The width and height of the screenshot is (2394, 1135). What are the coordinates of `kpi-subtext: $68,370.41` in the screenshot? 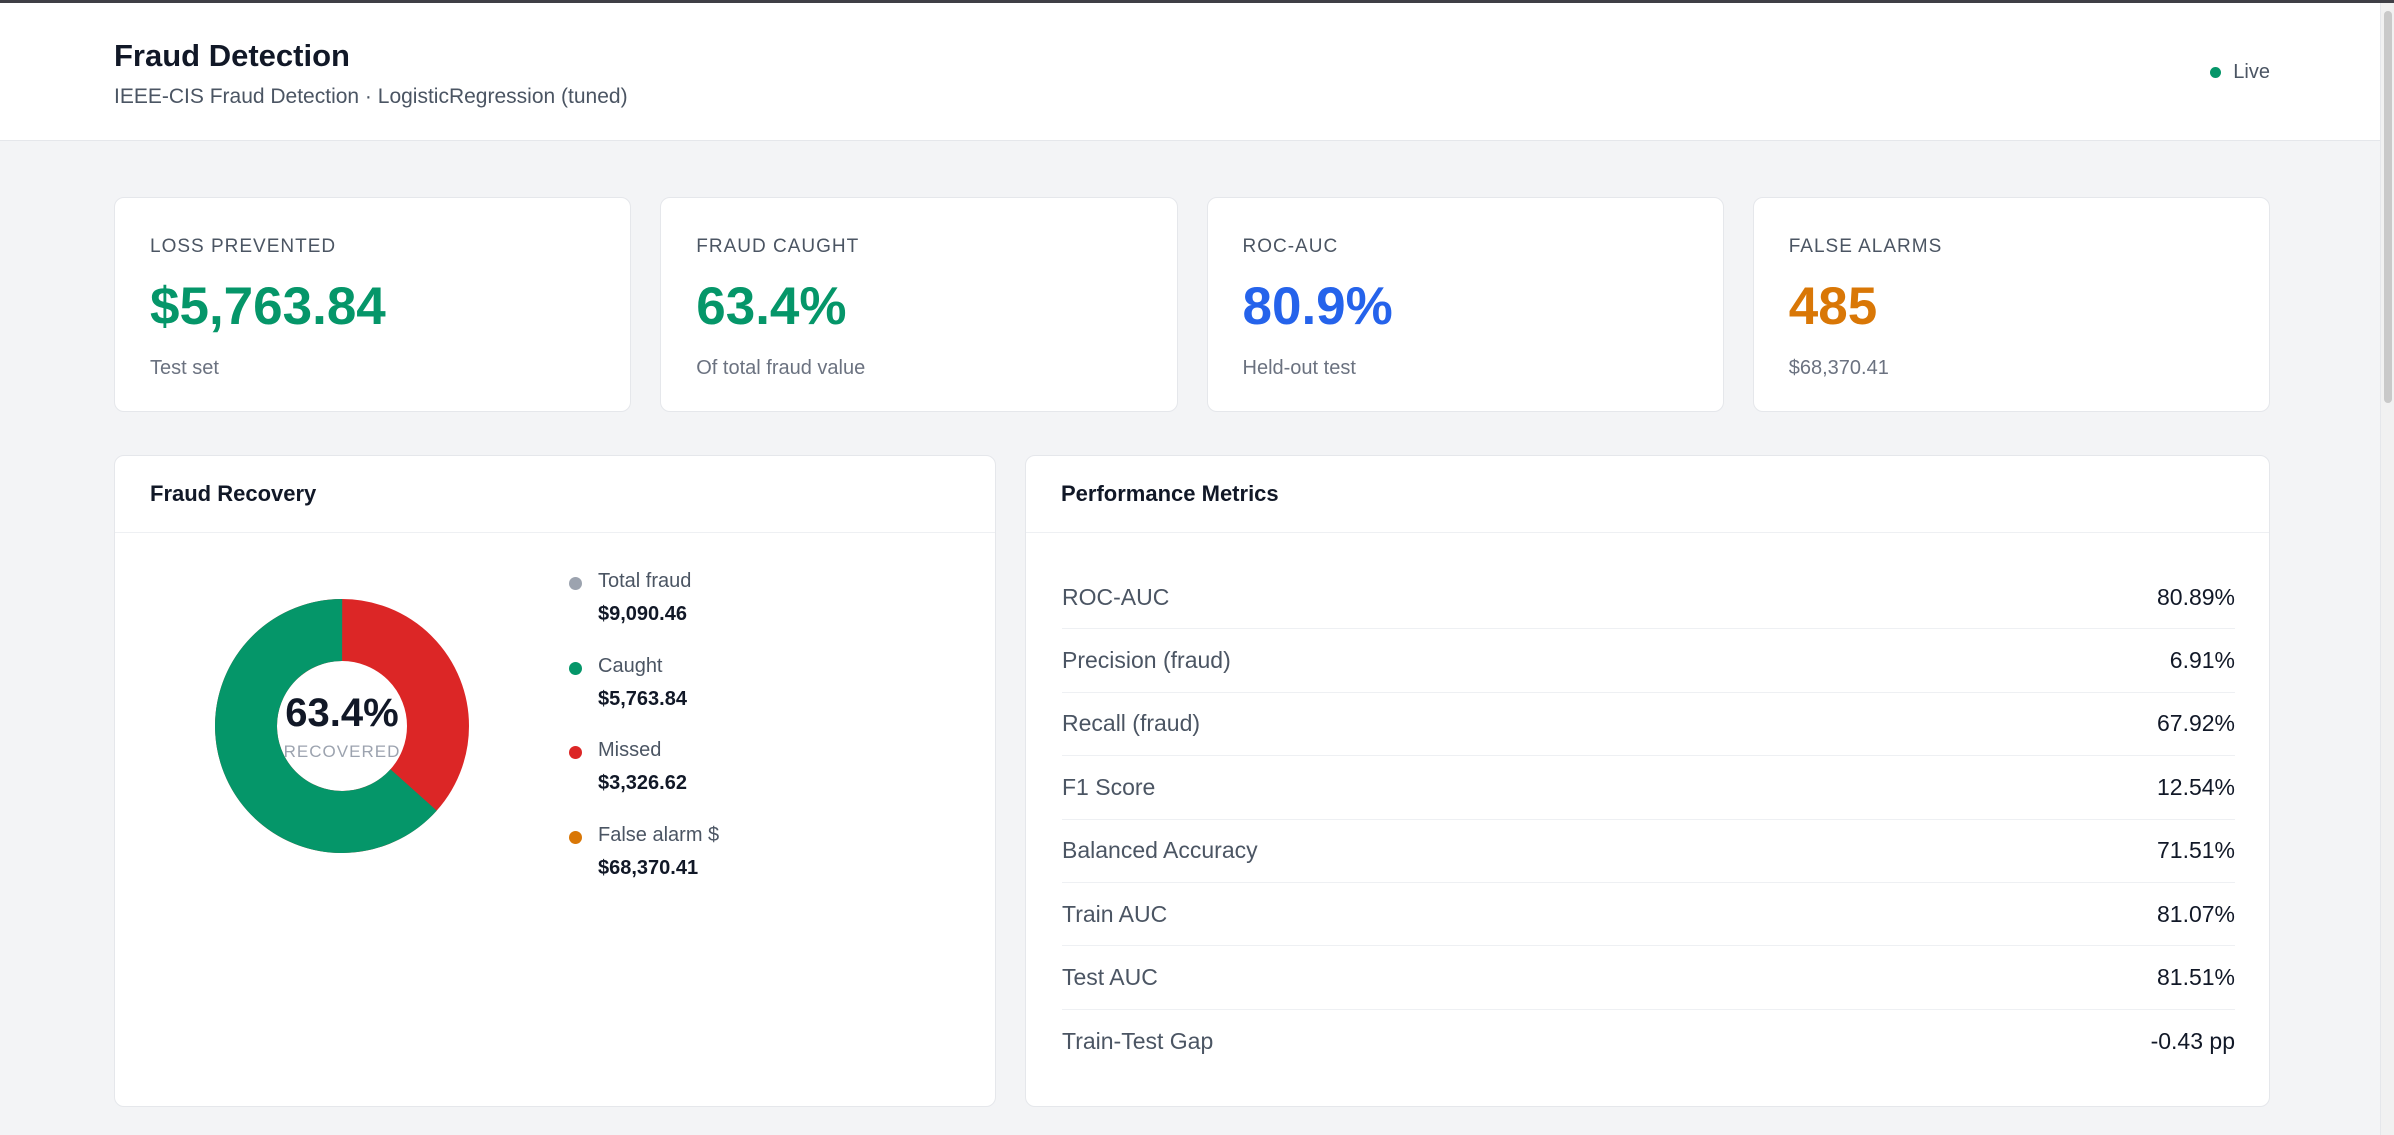 It's located at (1838, 368).